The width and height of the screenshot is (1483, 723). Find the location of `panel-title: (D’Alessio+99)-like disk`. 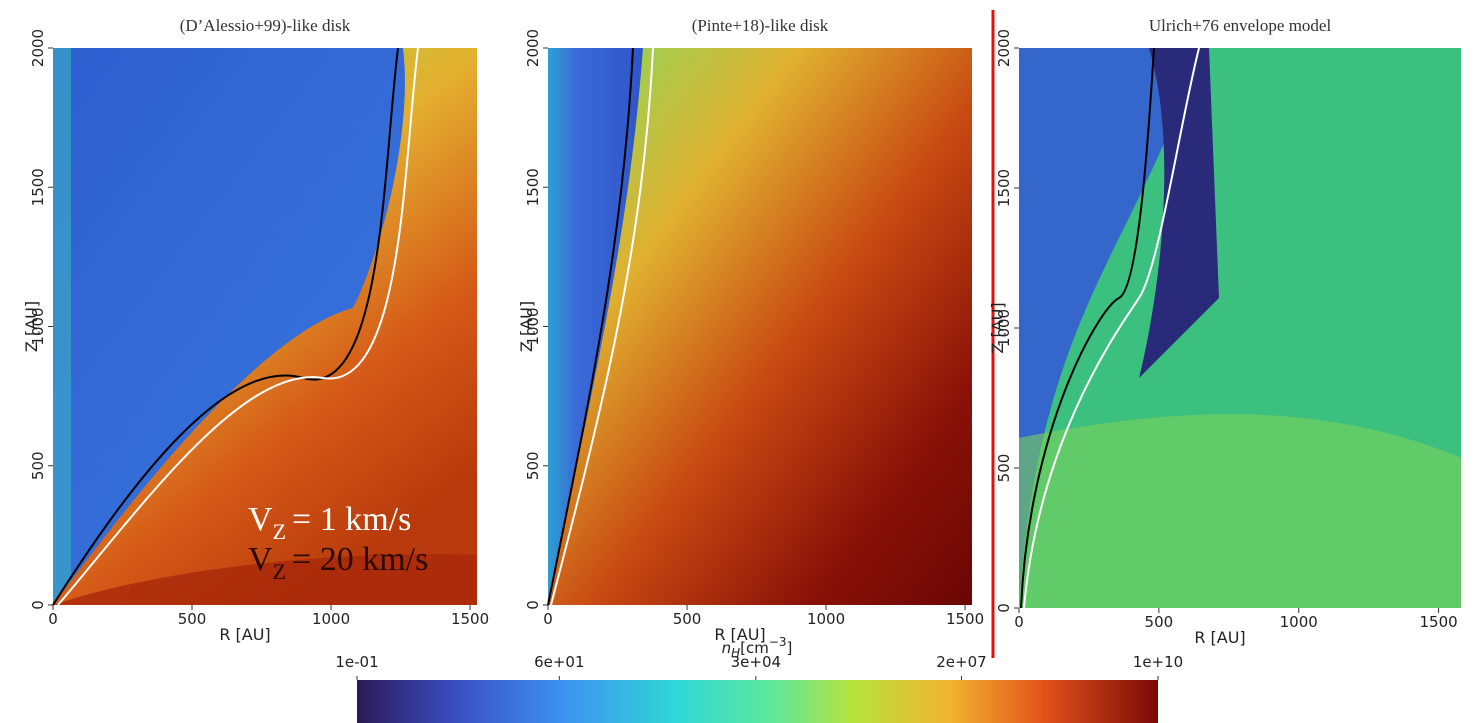

panel-title: (D’Alessio+99)-like disk is located at coordinates (265, 25).